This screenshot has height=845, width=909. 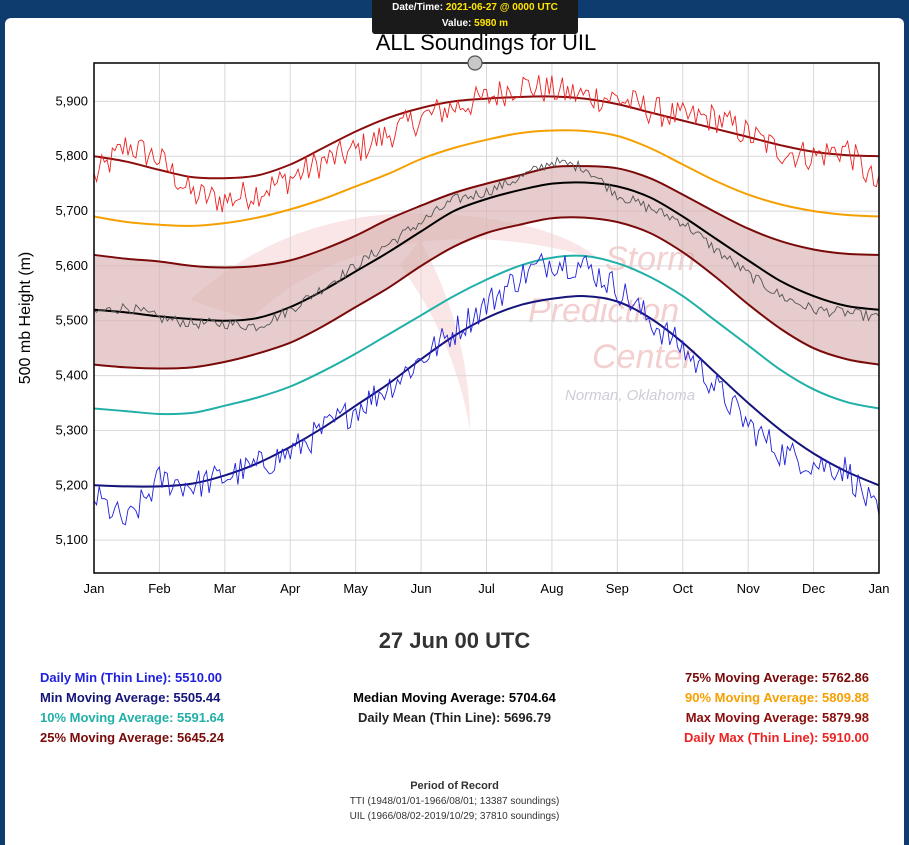 I want to click on x-tick-label: Sep, so click(x=617, y=588).